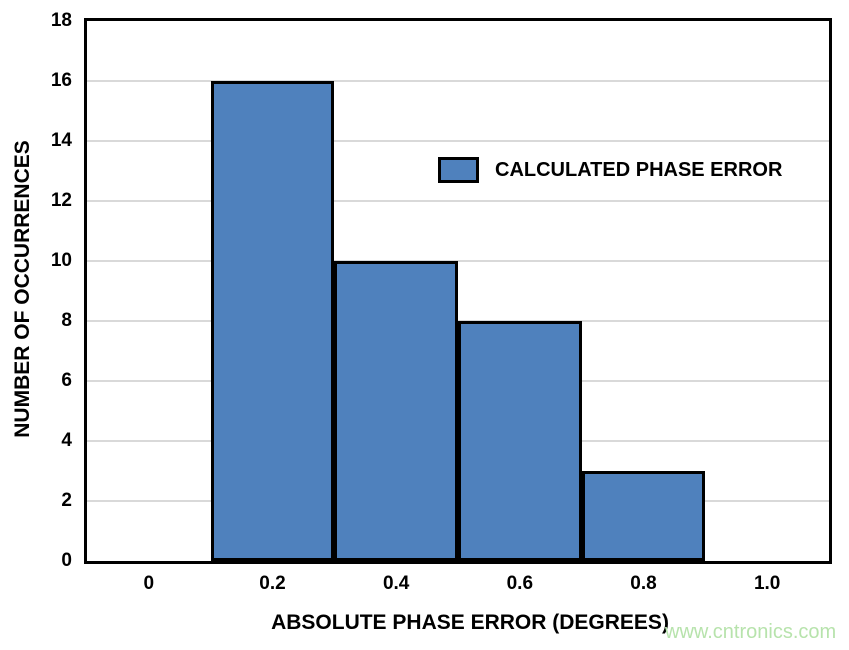 This screenshot has height=650, width=849. What do you see at coordinates (458, 170) in the screenshot?
I see `legend-swatch-icon` at bounding box center [458, 170].